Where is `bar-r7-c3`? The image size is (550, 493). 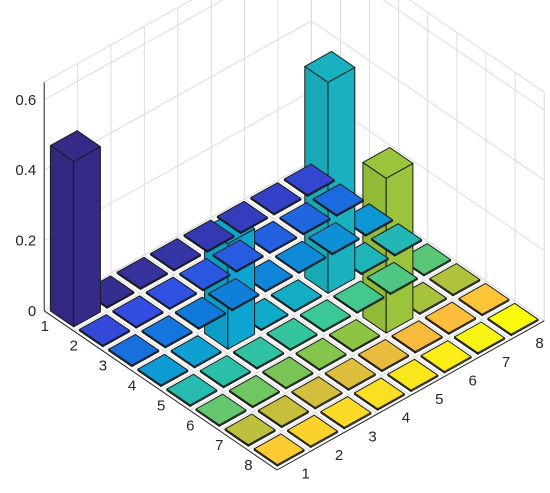 bar-r7-c3 is located at coordinates (317, 393).